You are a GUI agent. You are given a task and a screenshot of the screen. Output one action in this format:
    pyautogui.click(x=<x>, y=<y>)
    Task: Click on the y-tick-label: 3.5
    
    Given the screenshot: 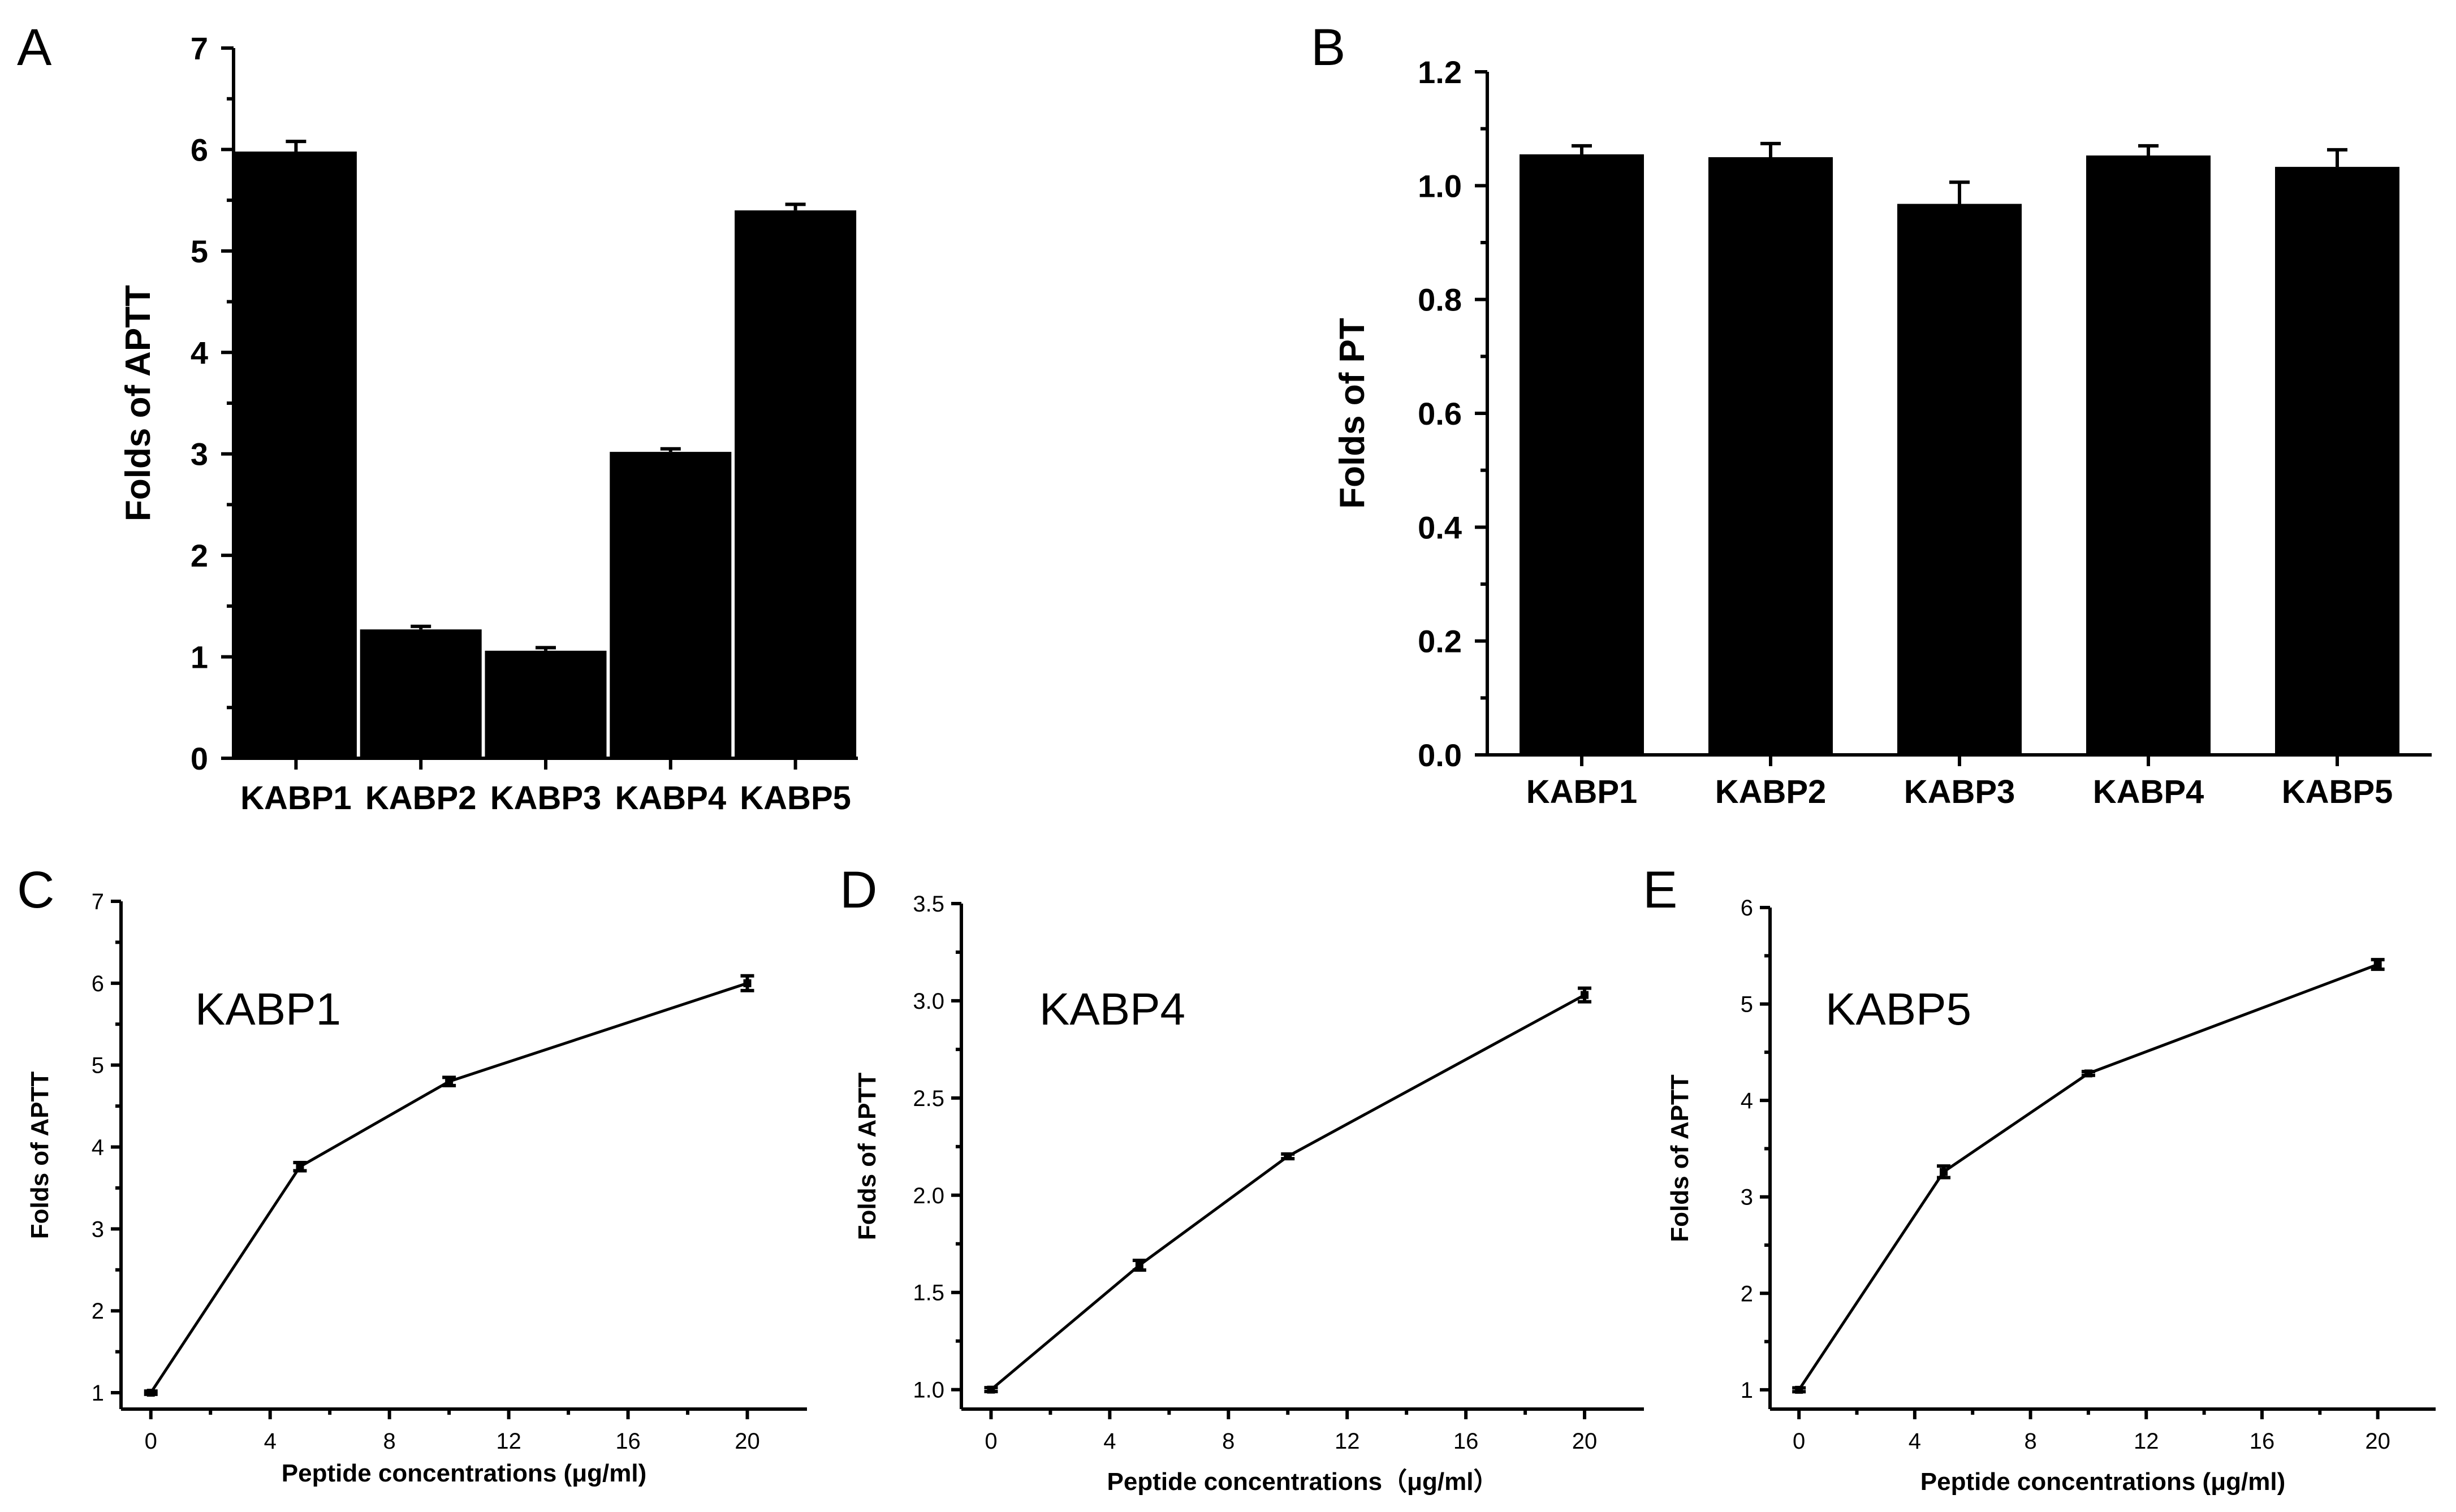 What is the action you would take?
    pyautogui.click(x=928, y=905)
    